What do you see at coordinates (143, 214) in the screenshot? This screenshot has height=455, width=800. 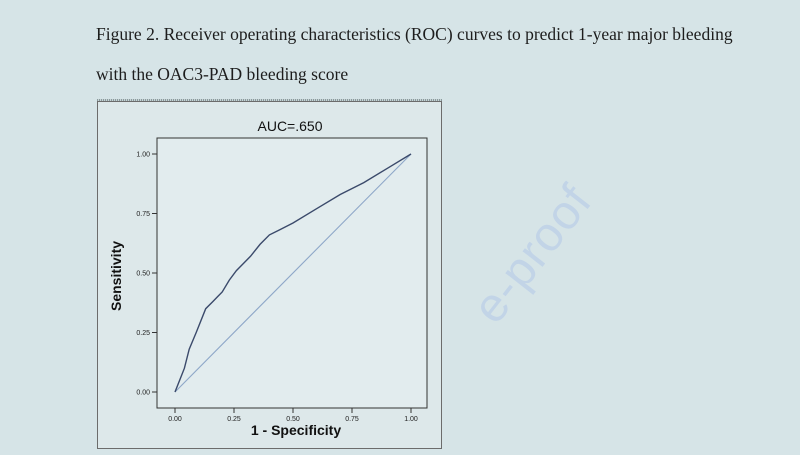 I see `y-tick-label: 0.75` at bounding box center [143, 214].